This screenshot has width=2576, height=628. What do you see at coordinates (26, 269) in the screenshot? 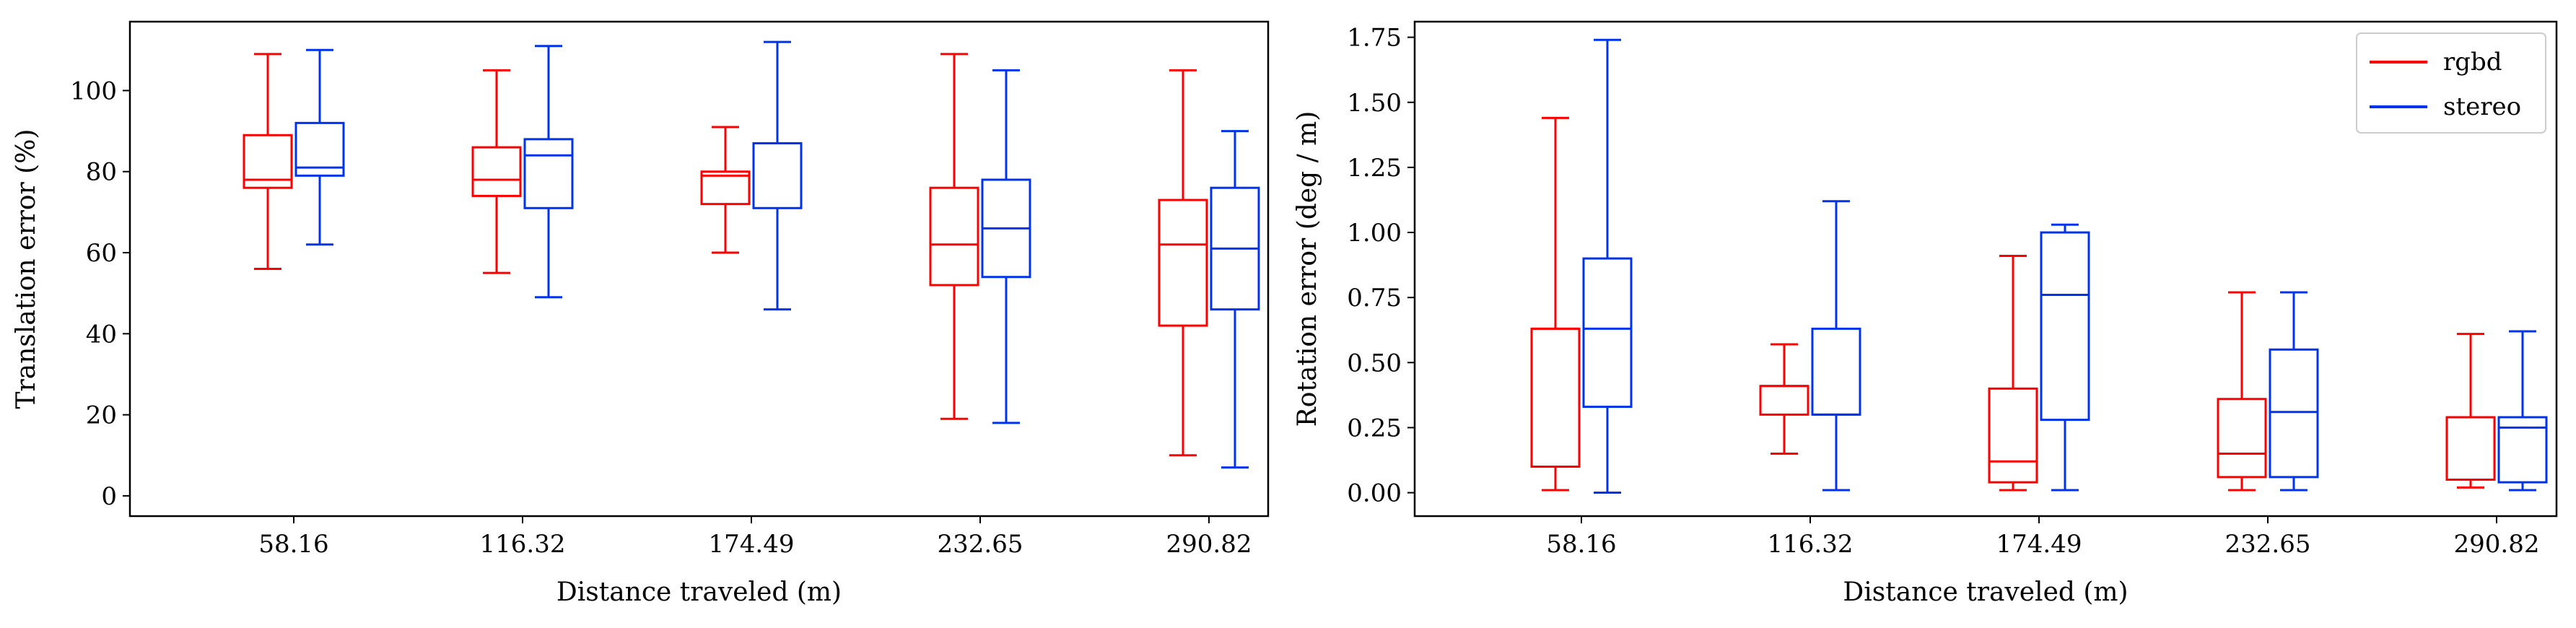
I see `y-axis-label: Translation error (%)` at bounding box center [26, 269].